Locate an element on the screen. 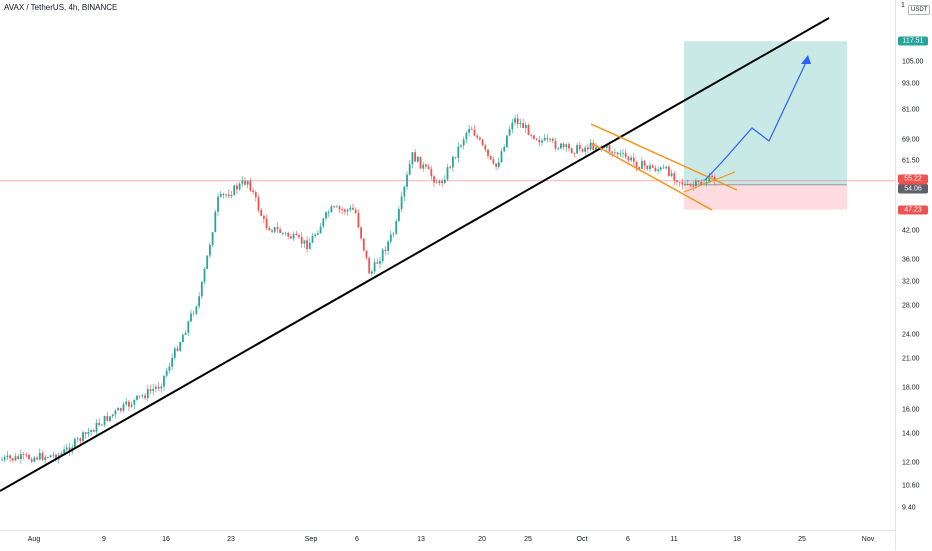  time-tick: 23 is located at coordinates (231, 539).